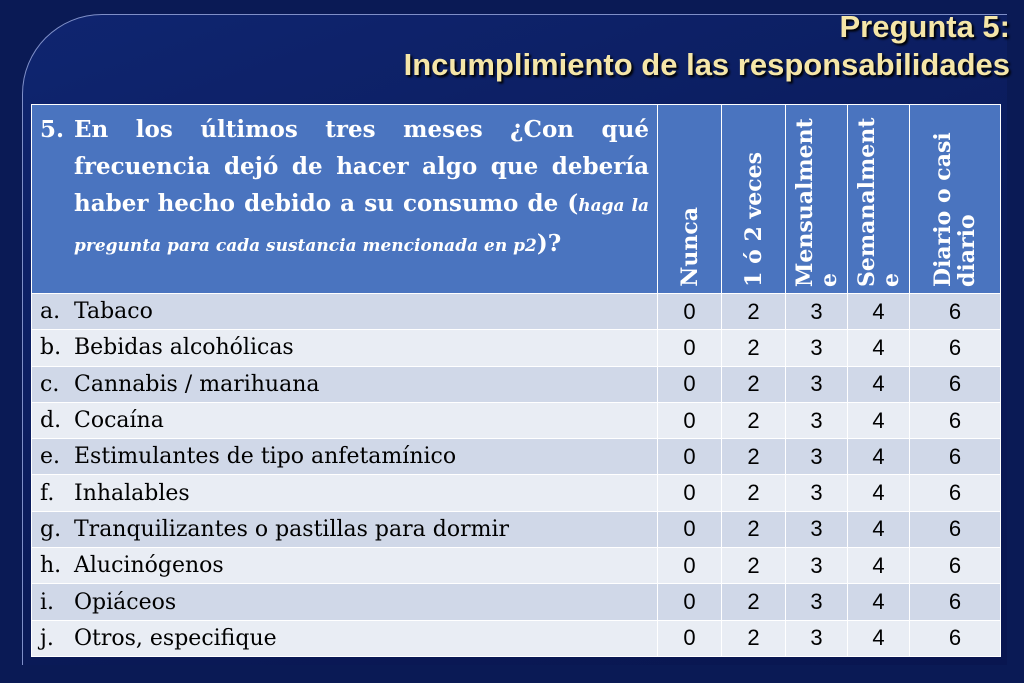  I want to click on table-row: i. Opiáceos 0 2 3 4 6, so click(516, 602).